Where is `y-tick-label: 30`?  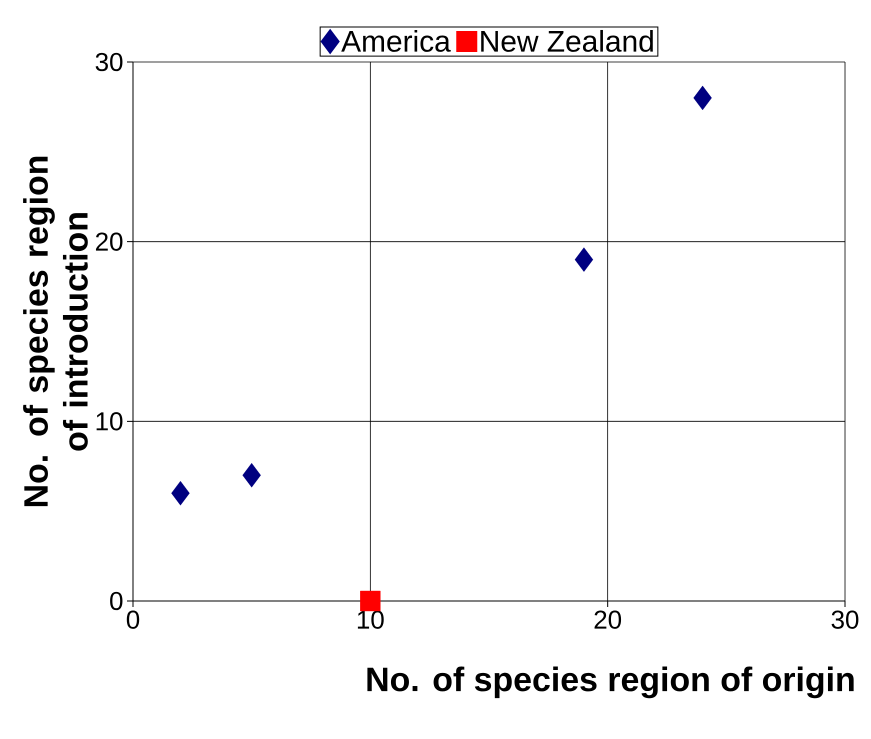 y-tick-label: 30 is located at coordinates (109, 62).